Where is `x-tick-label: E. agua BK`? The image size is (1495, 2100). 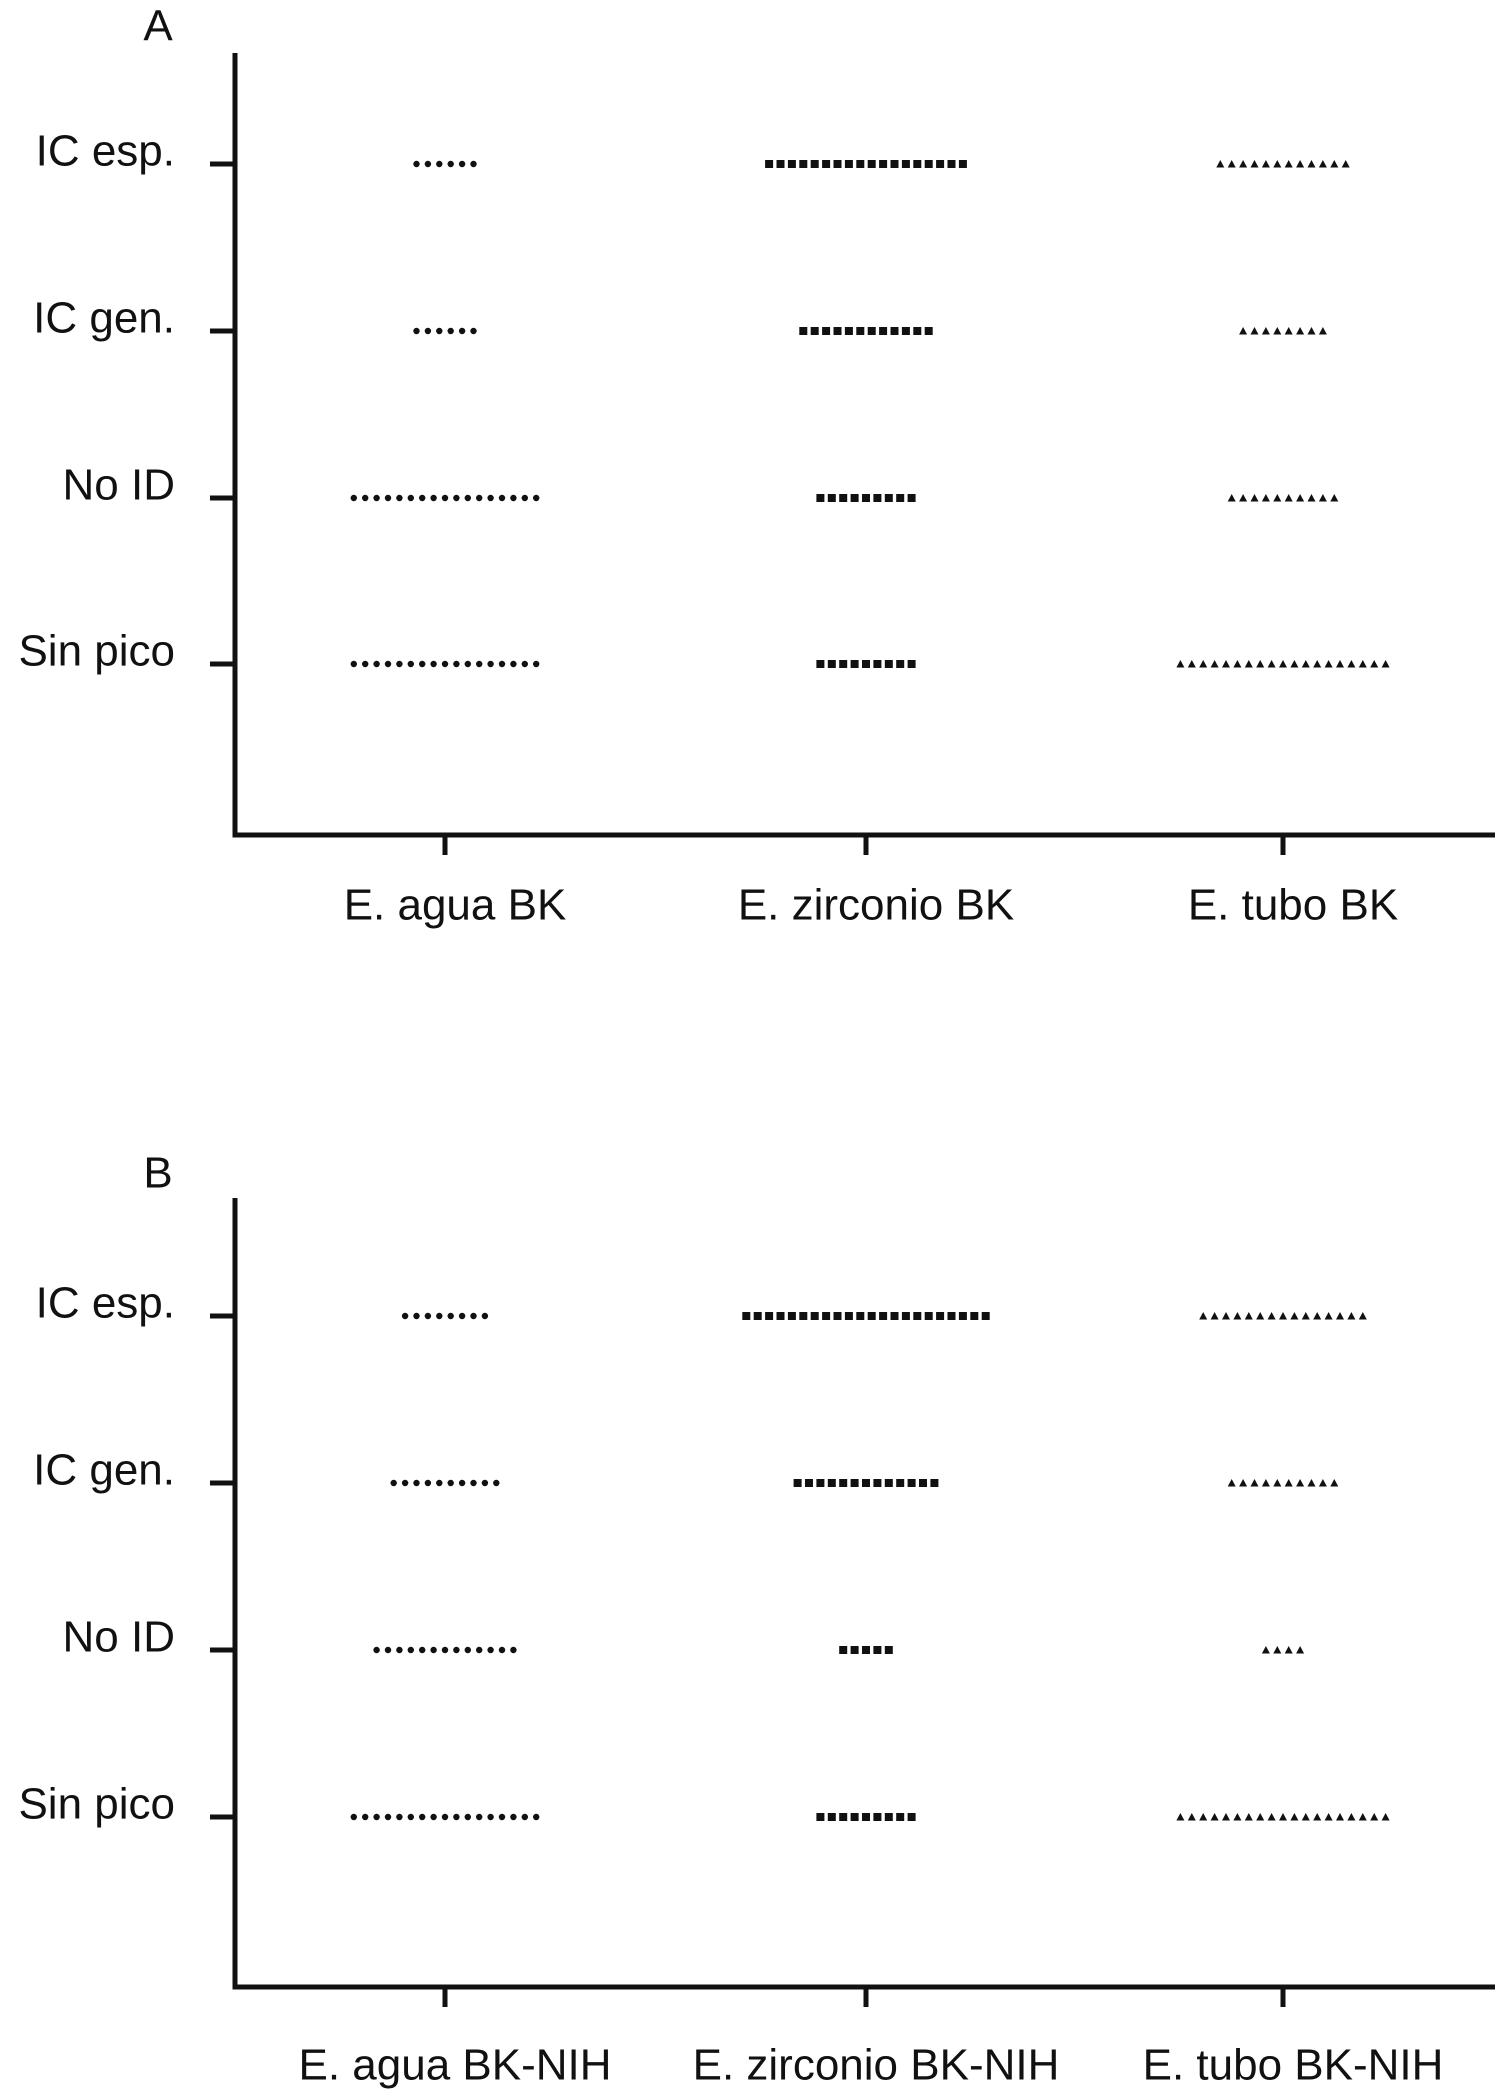
x-tick-label: E. agua BK is located at coordinates (455, 905).